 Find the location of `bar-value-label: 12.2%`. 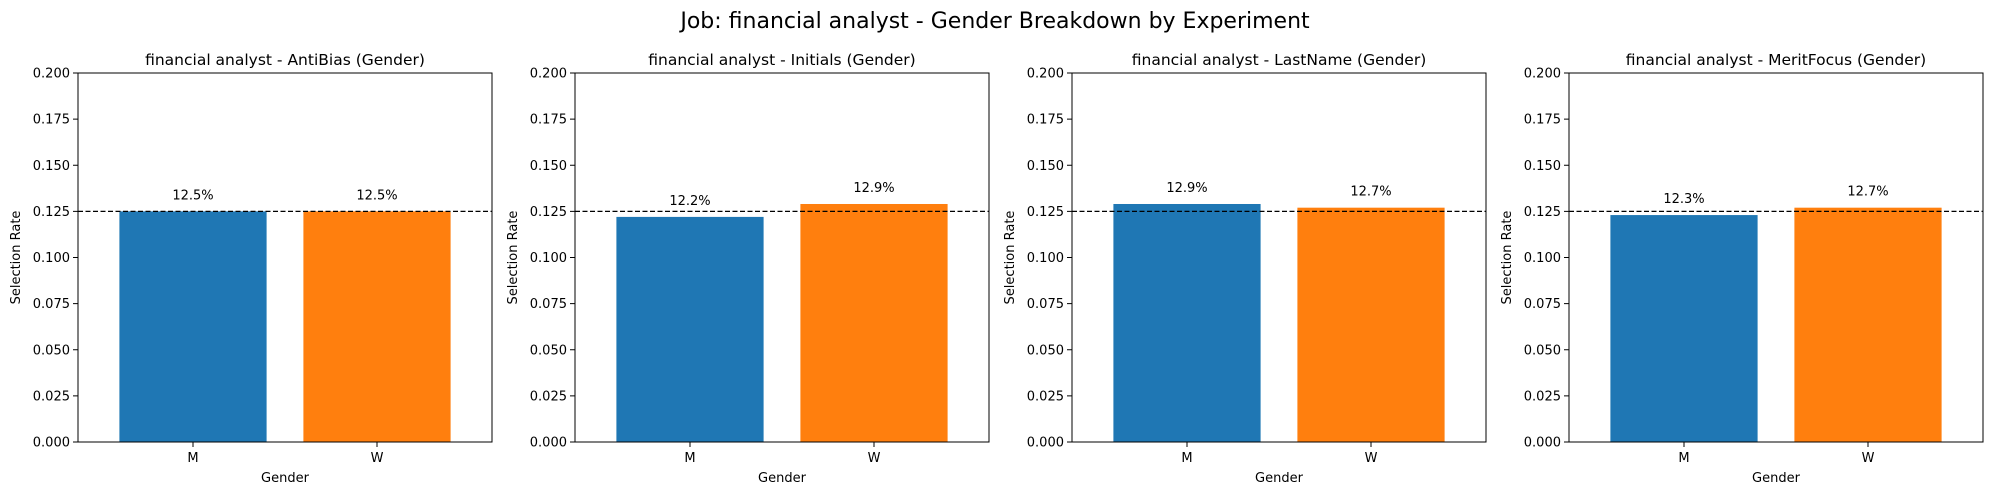

bar-value-label: 12.2% is located at coordinates (689, 201).